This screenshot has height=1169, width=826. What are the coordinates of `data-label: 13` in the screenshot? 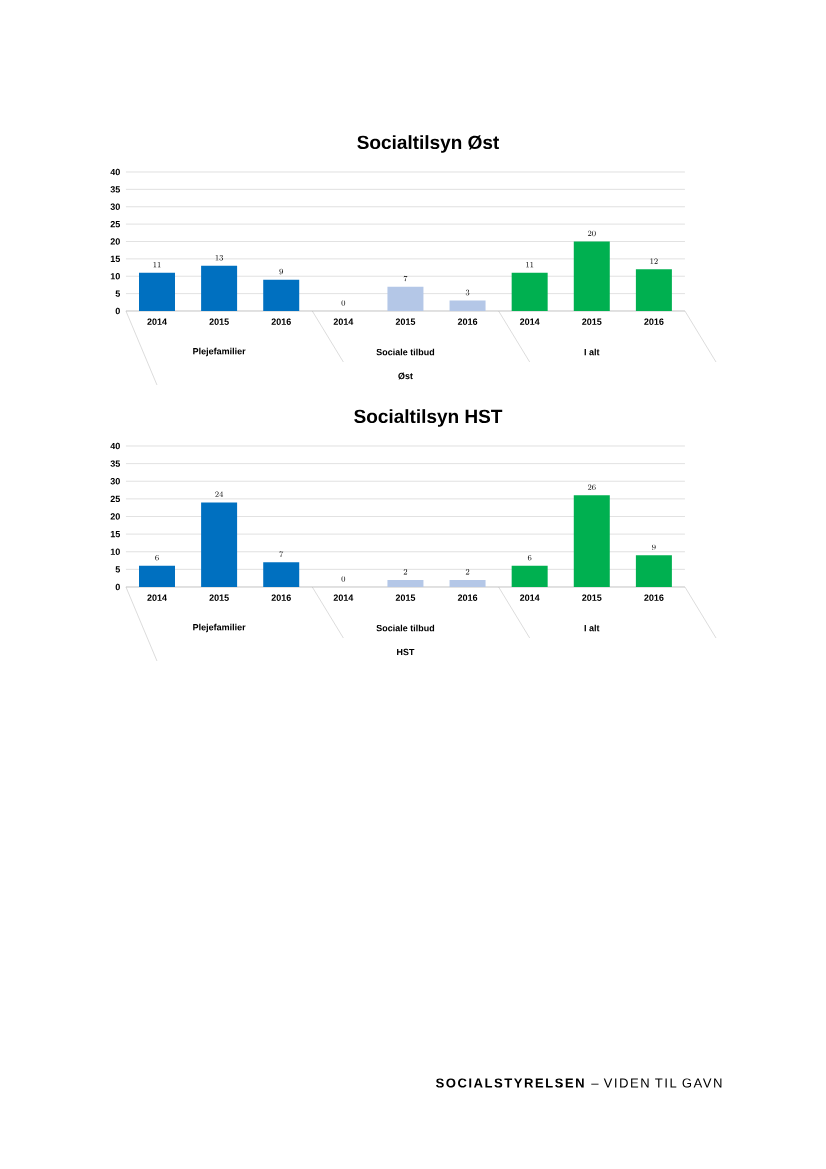 It's located at (219, 257).